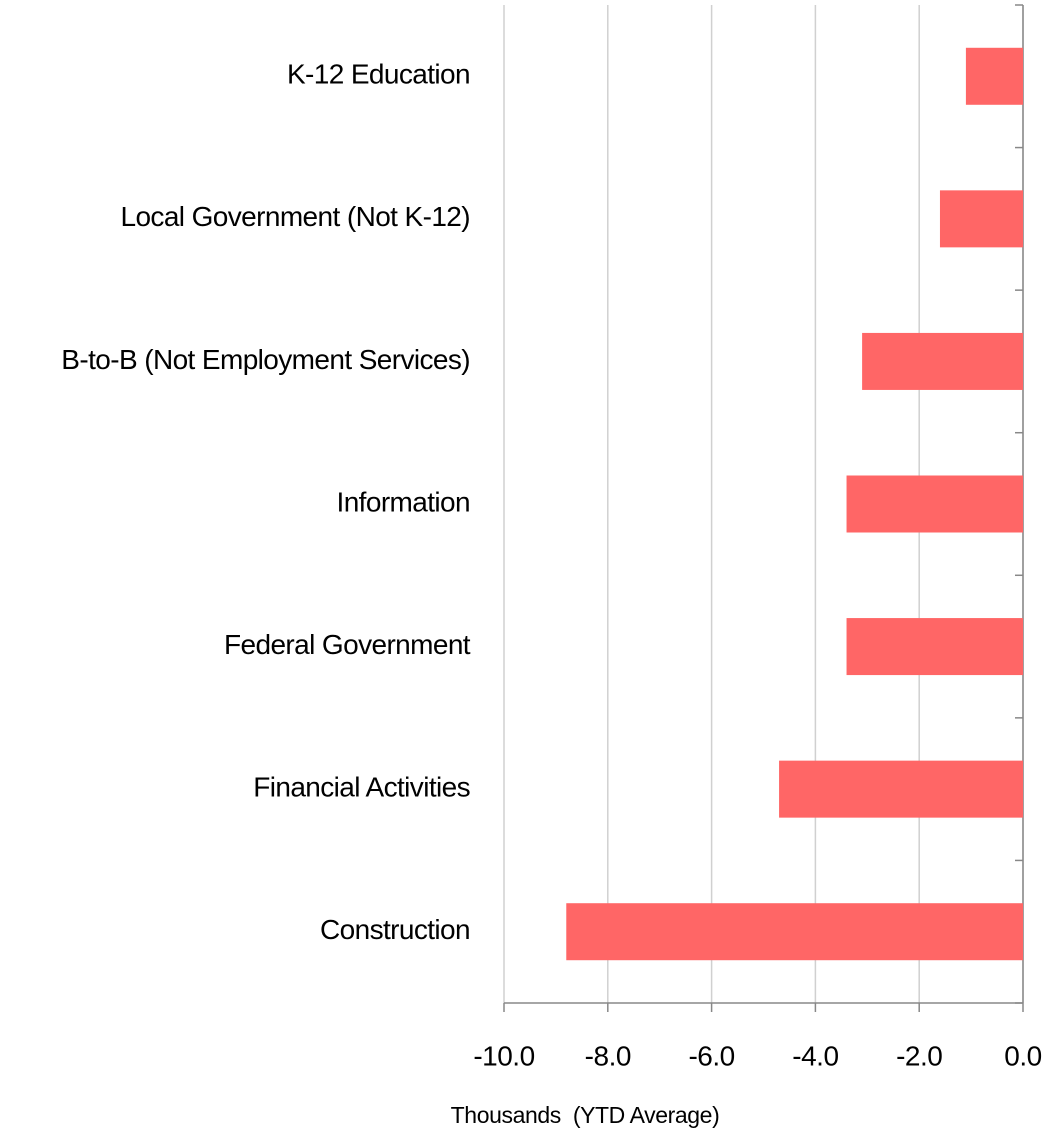 The height and width of the screenshot is (1137, 1044). What do you see at coordinates (815, 1055) in the screenshot?
I see `x-tick-label: -4.0` at bounding box center [815, 1055].